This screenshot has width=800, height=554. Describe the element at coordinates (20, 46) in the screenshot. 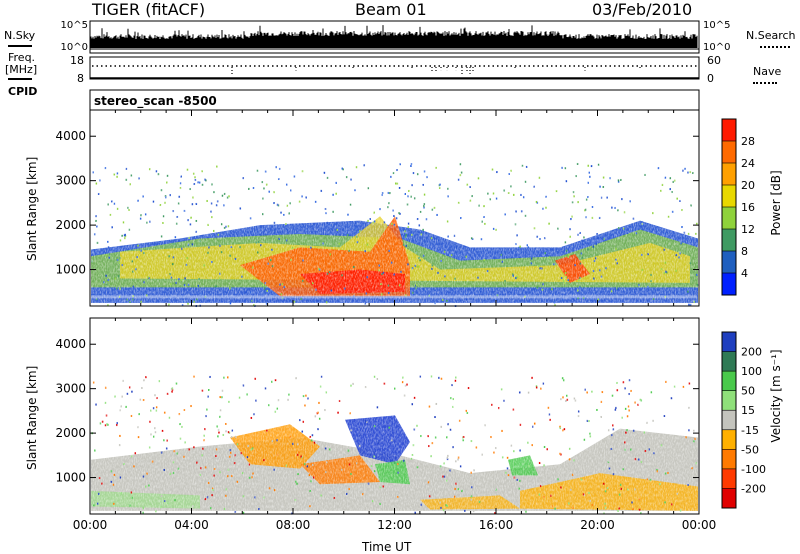

I see `nsky-legend-line` at that location.